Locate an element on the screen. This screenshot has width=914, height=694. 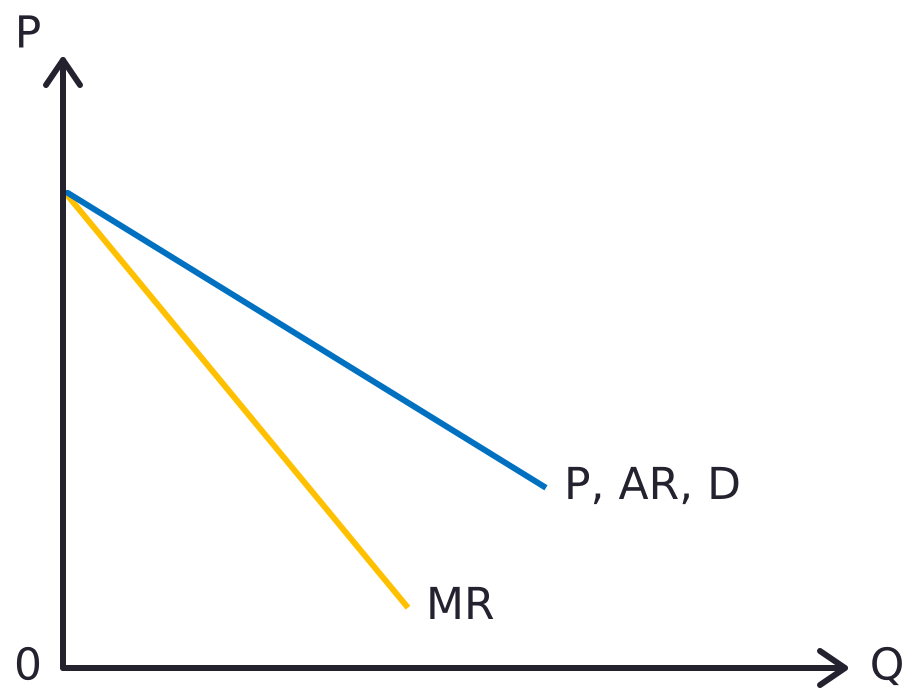
annotation: 0 is located at coordinates (28, 664).